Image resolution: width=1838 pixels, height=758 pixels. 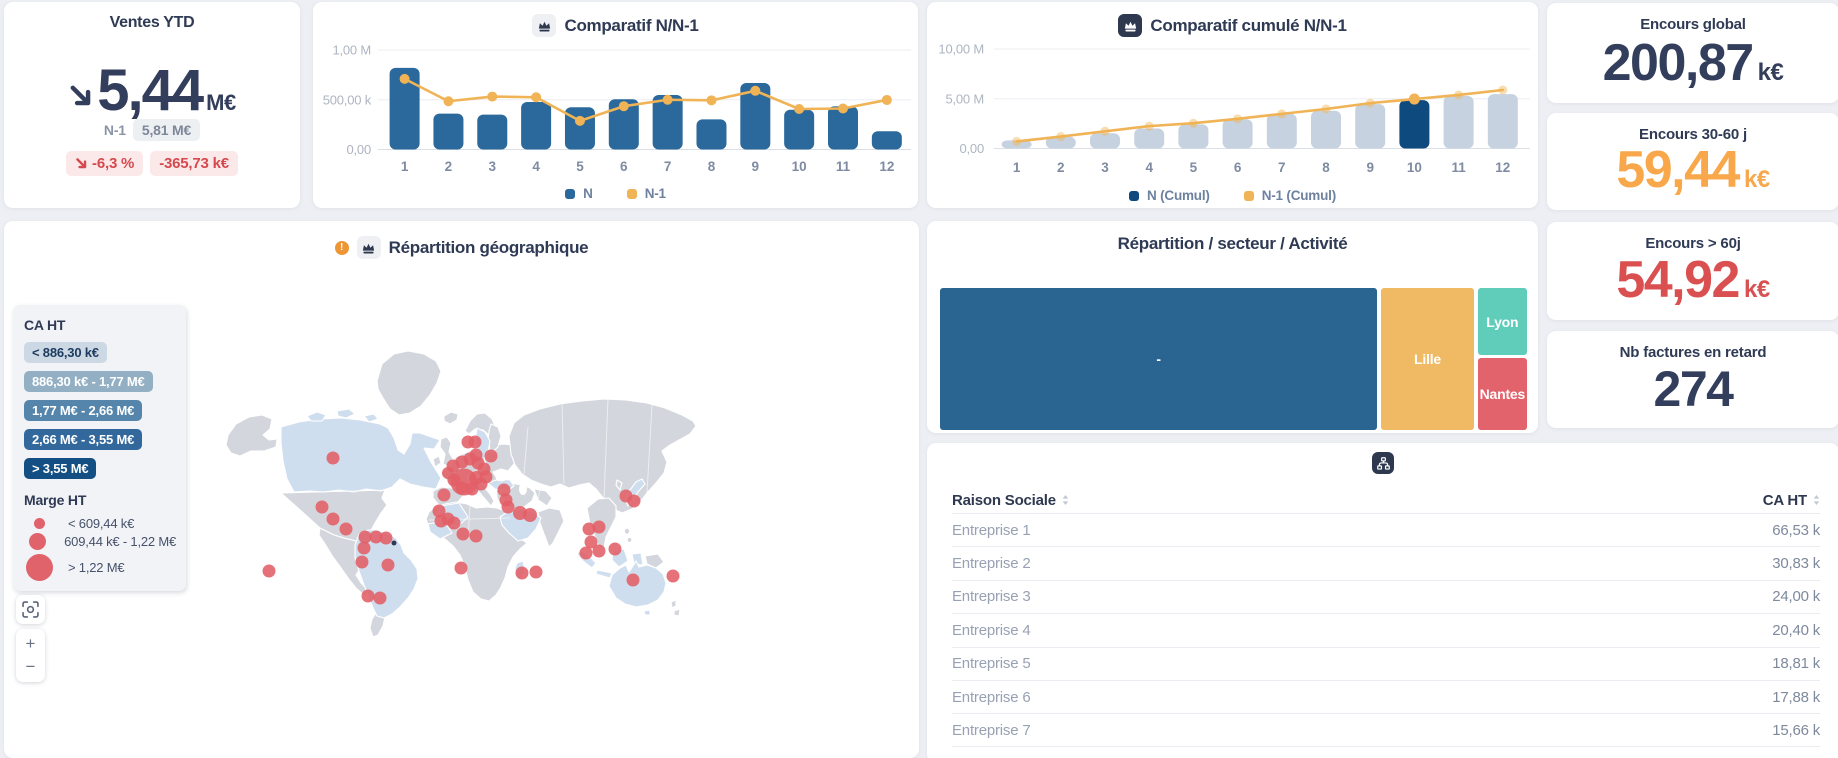 I want to click on treemap-node-lyon: Lyon, so click(x=1502, y=322).